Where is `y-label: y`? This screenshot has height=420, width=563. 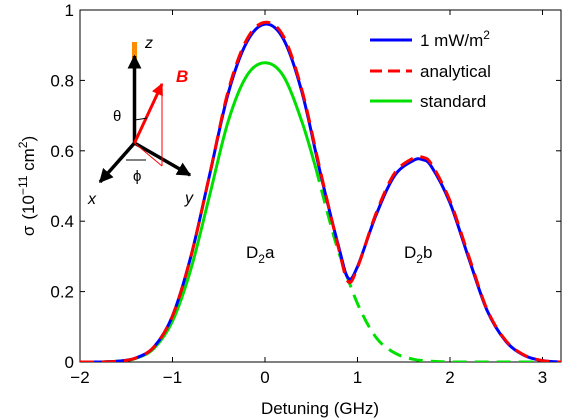 y-label: y is located at coordinates (189, 198).